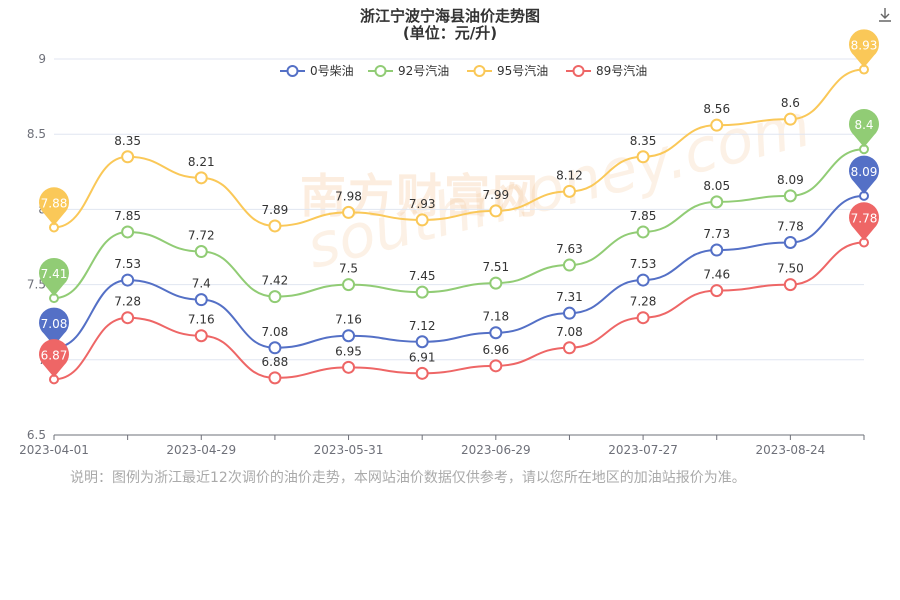  I want to click on data-label: 7.78, so click(790, 226).